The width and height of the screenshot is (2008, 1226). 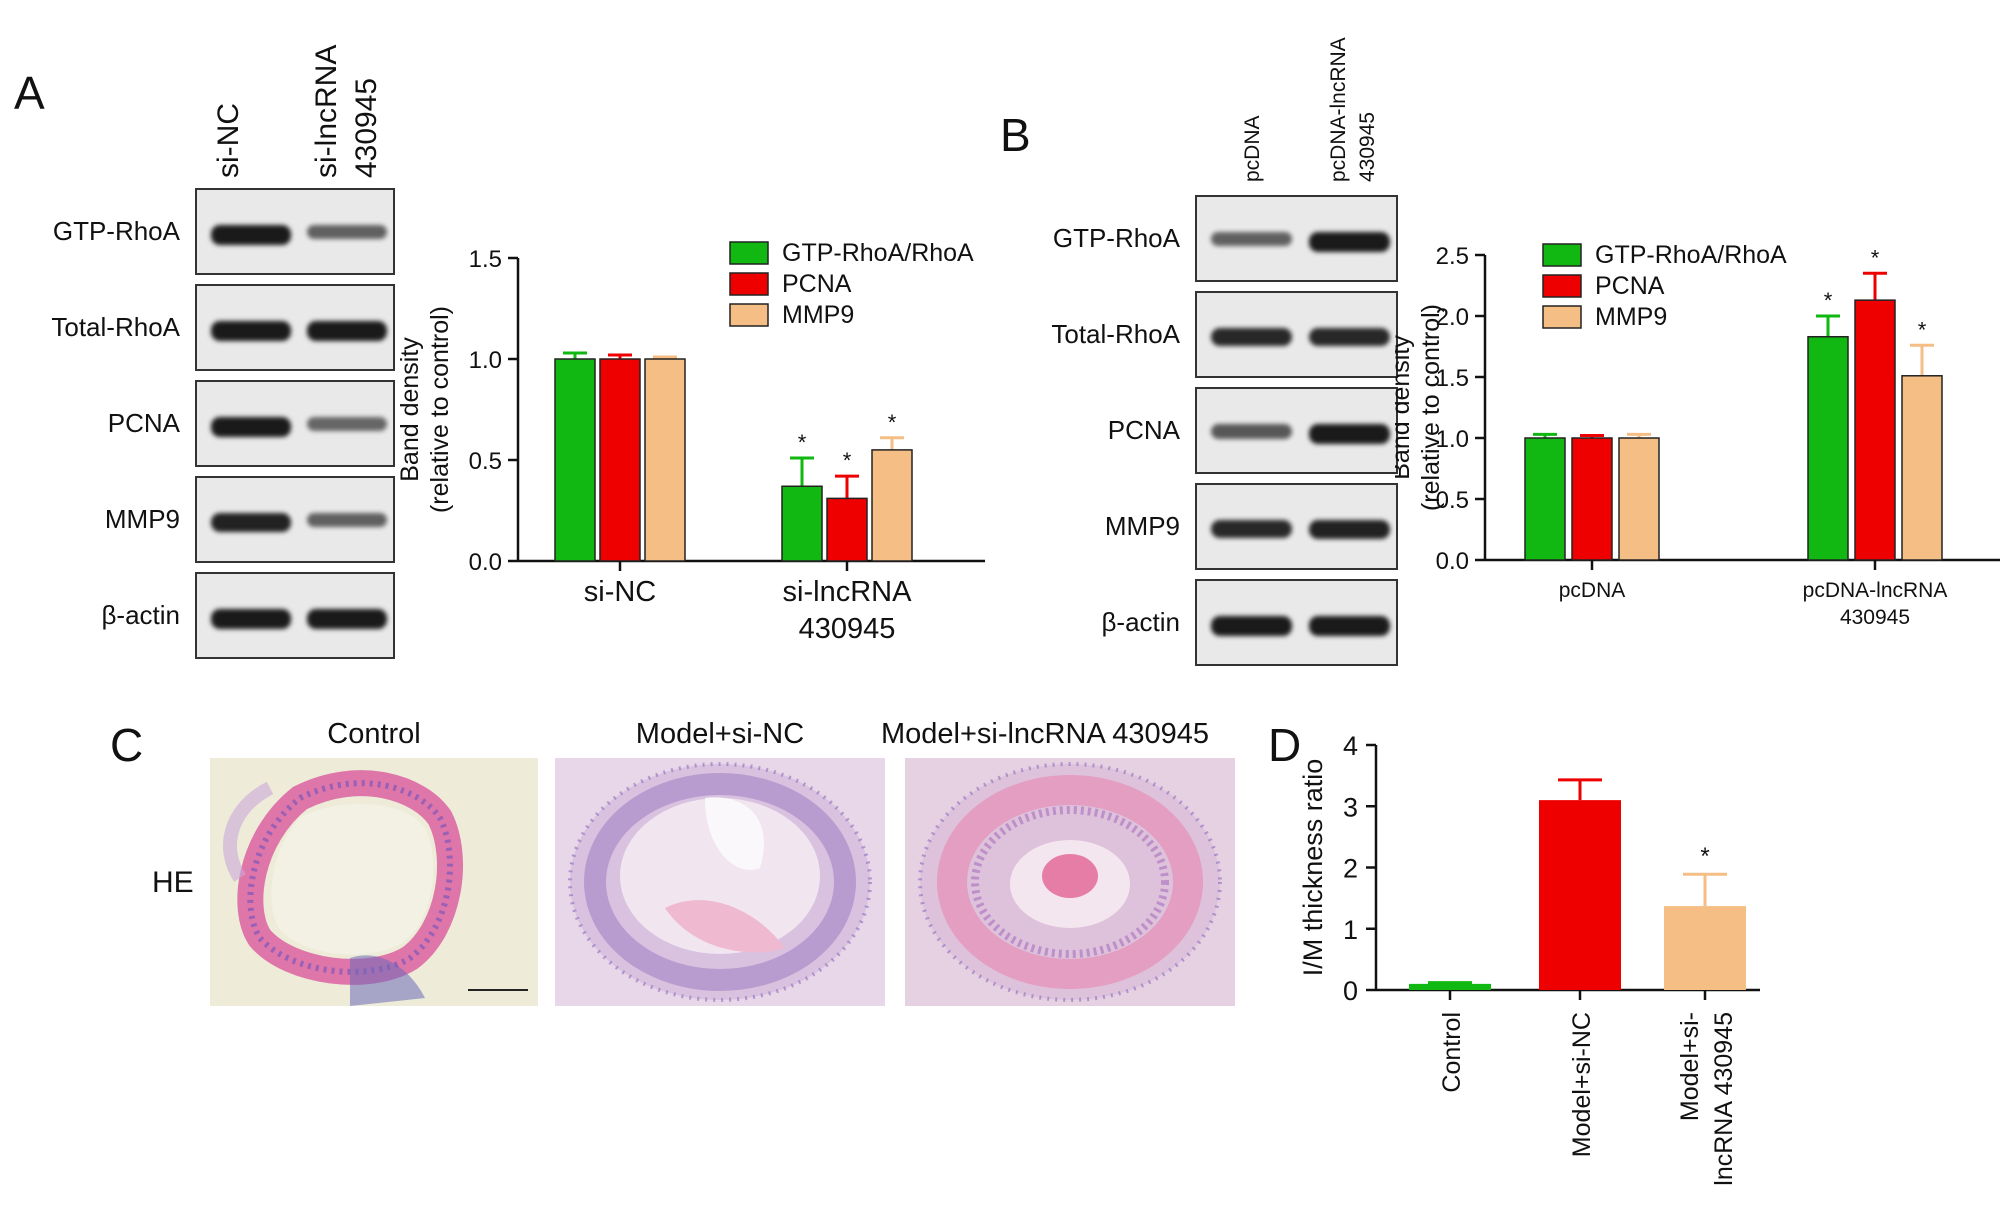 I want to click on x-tick-label: pcDNA-lncRNA, so click(x=1875, y=590).